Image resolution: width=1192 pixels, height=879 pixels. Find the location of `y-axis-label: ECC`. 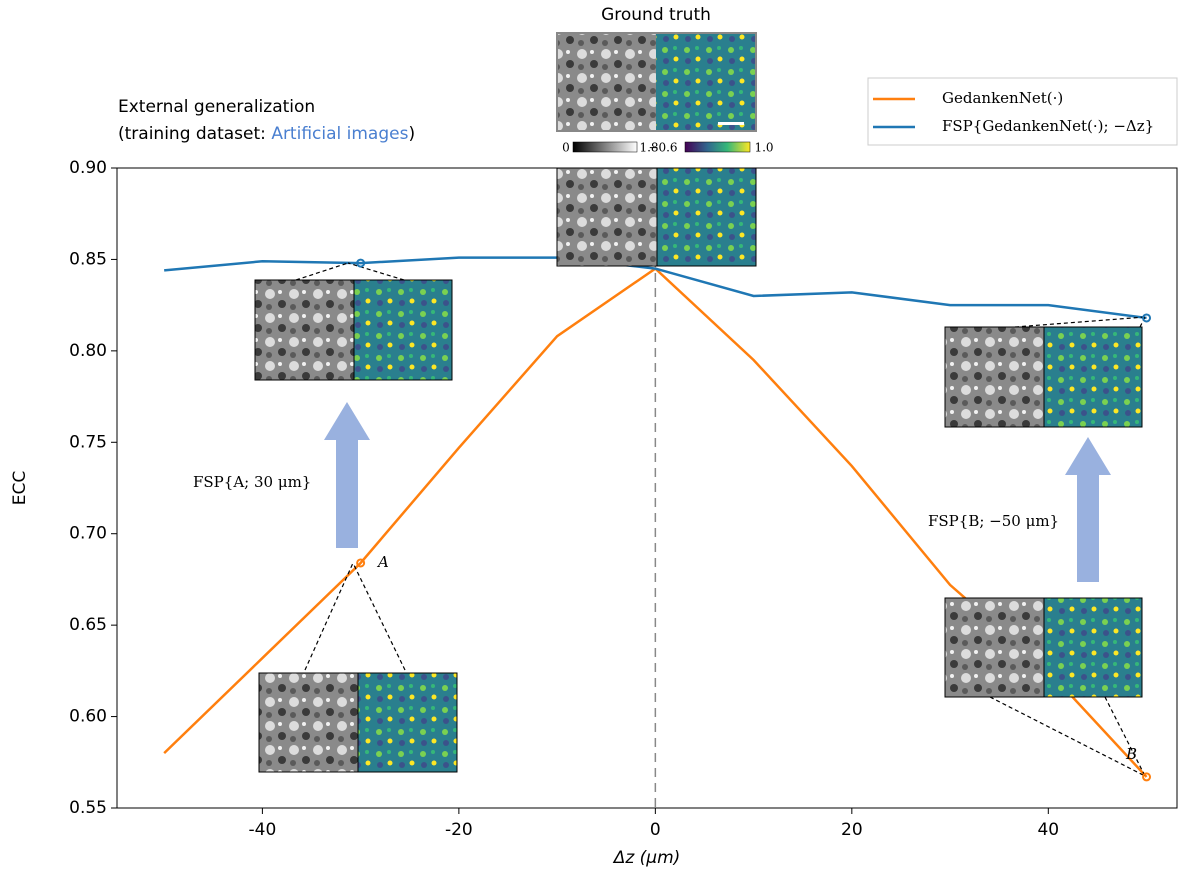

y-axis-label: ECC is located at coordinates (20, 488).